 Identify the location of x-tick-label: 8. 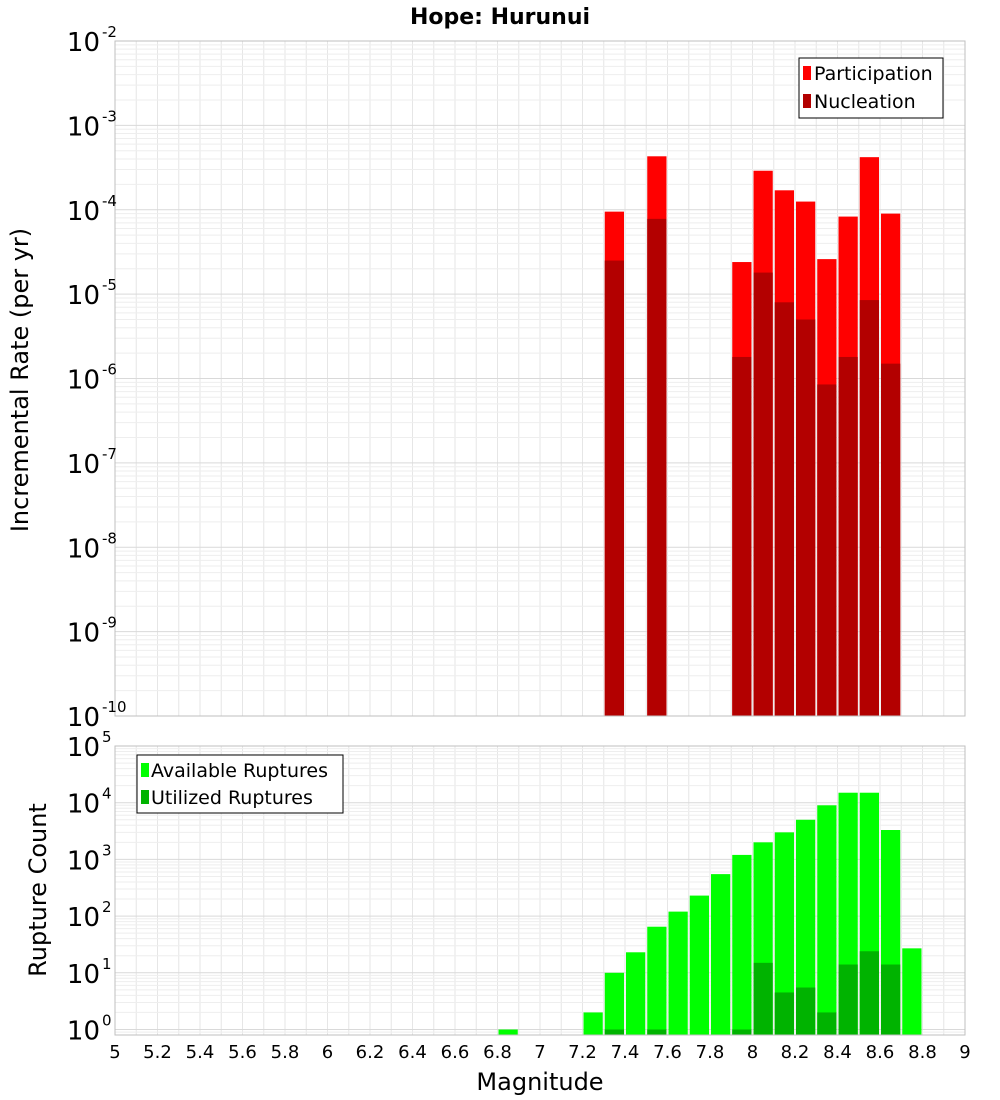
(752, 1052).